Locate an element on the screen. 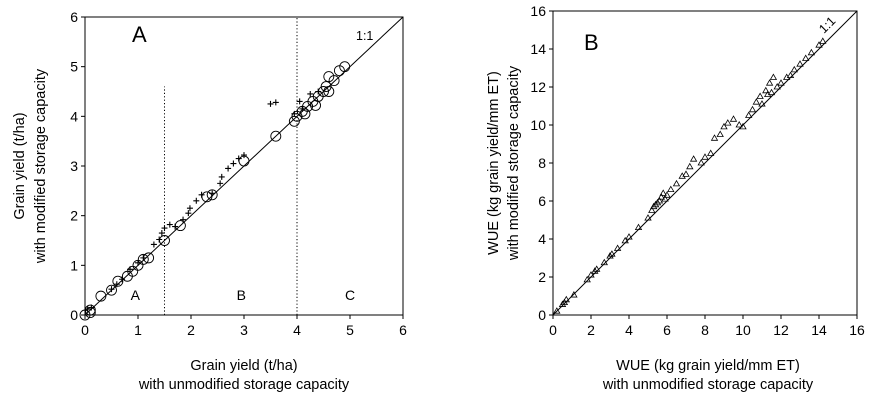 The height and width of the screenshot is (403, 876). x-tick-label: 3 is located at coordinates (244, 330).